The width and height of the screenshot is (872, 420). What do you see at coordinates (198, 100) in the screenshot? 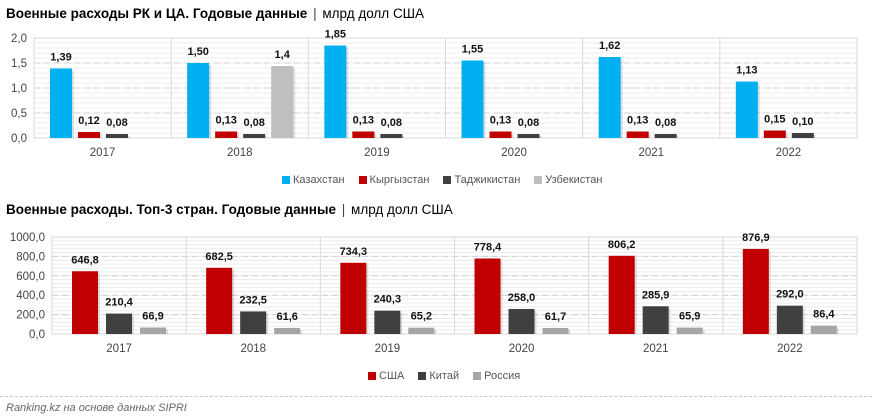
I see `chart1-bar-kazakhstan-2018` at bounding box center [198, 100].